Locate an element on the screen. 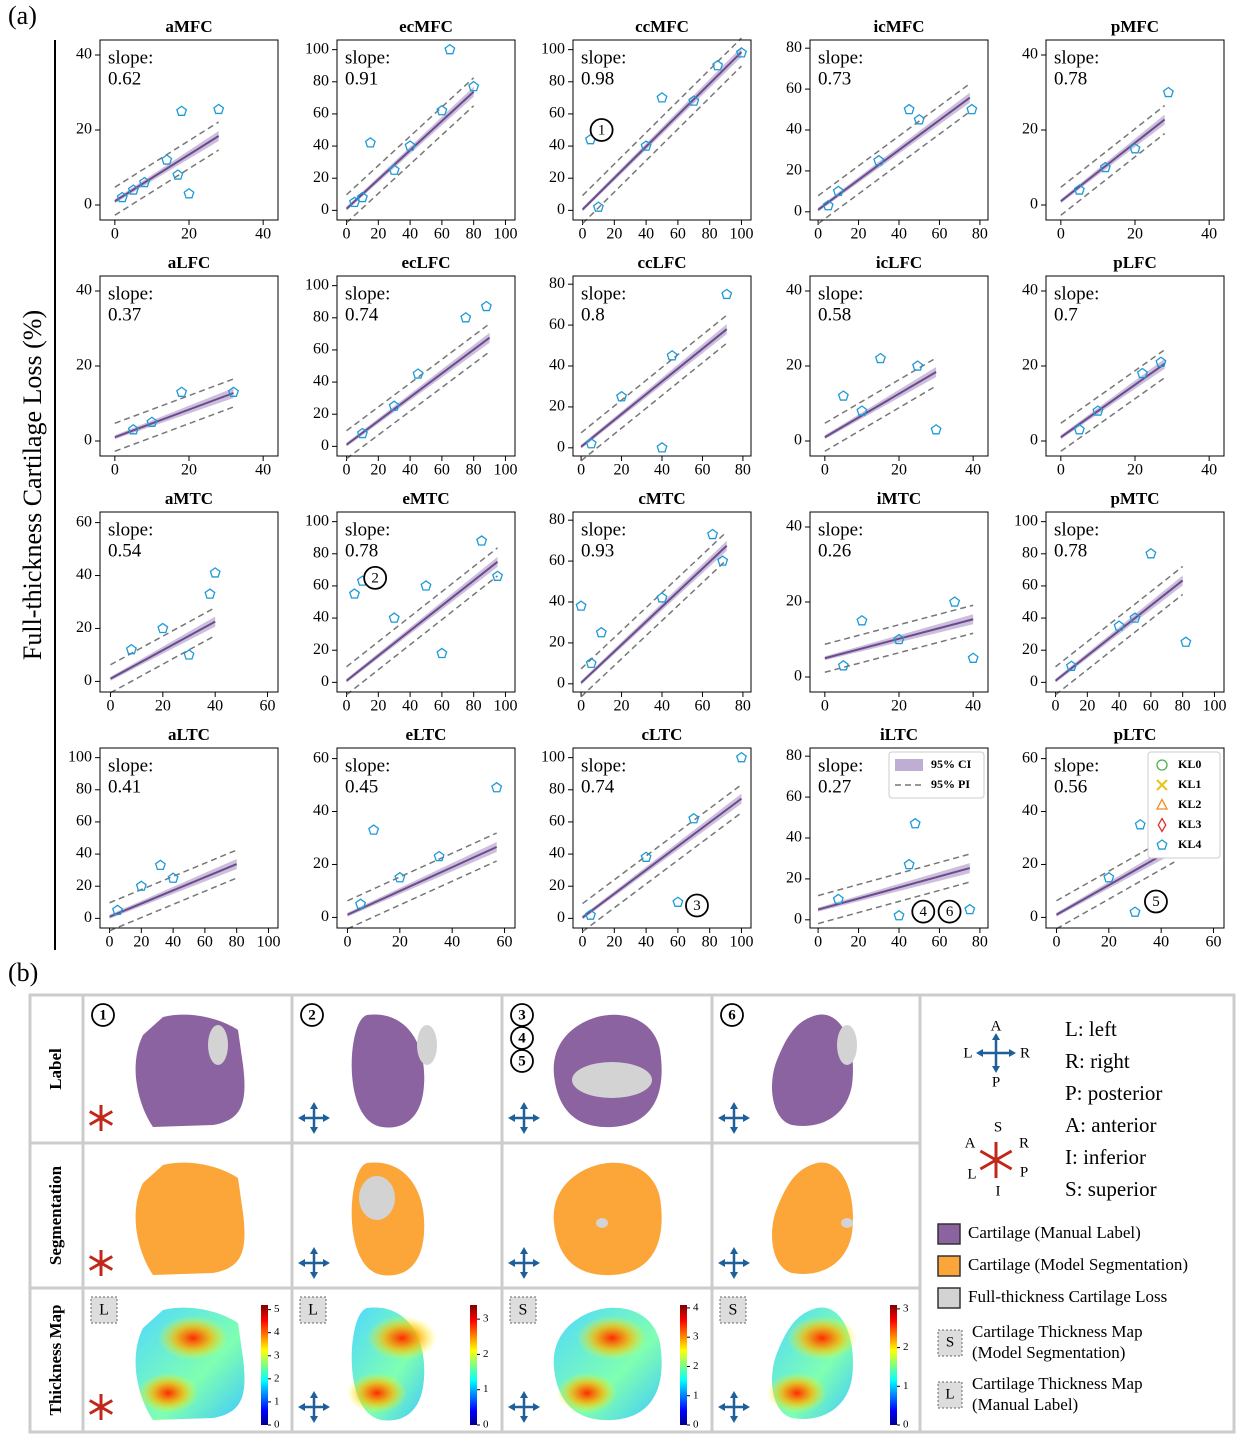  x-tick-label: 60 is located at coordinates (1151, 706).